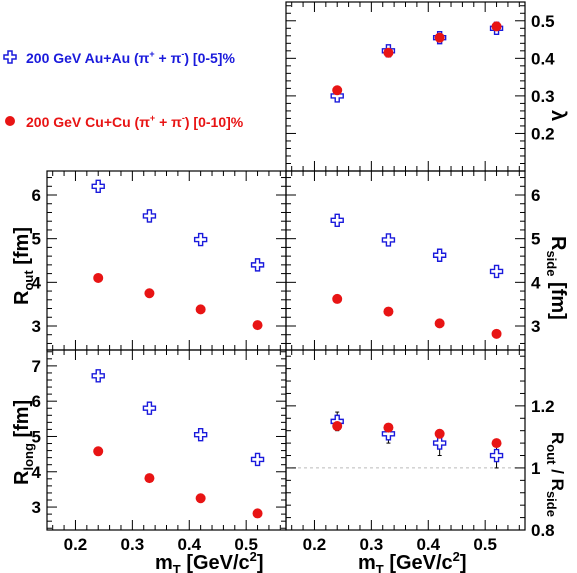 The image size is (577, 573). What do you see at coordinates (555, 474) in the screenshot?
I see `ylabel-ratio: Rout / Rside` at bounding box center [555, 474].